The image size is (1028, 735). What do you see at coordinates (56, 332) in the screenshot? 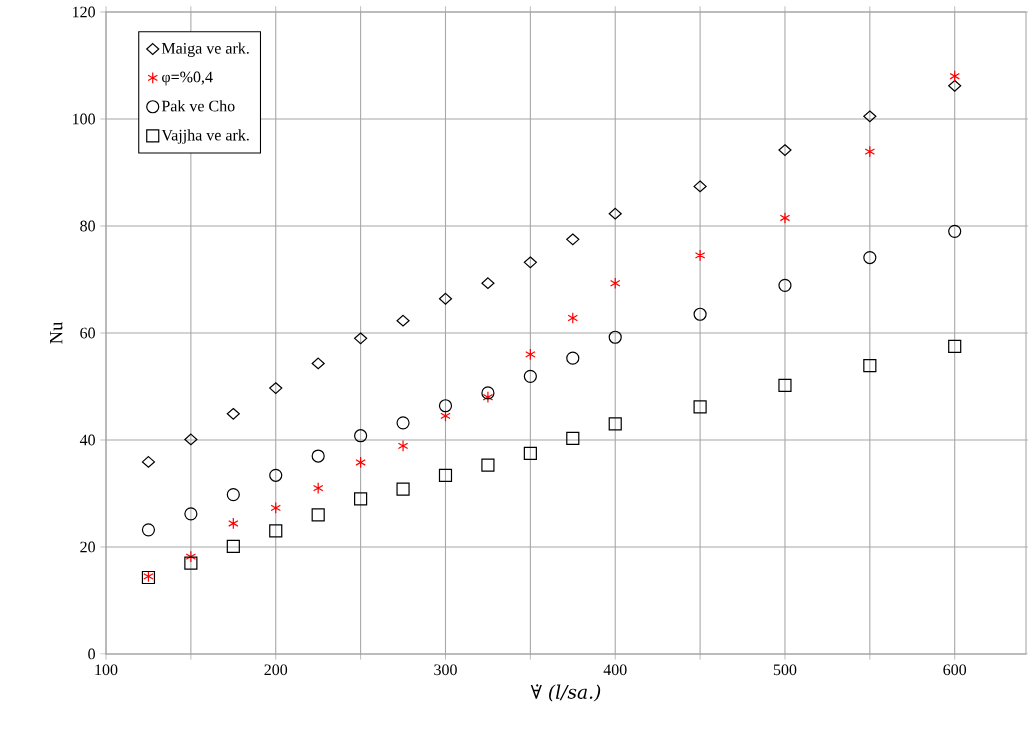
I see `y-axis-title: Nu` at bounding box center [56, 332].